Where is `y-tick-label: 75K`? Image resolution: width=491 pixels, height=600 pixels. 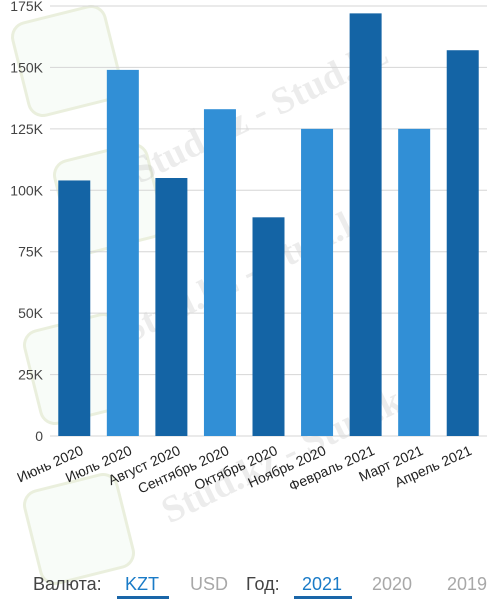
y-tick-label: 75K is located at coordinates (31, 252).